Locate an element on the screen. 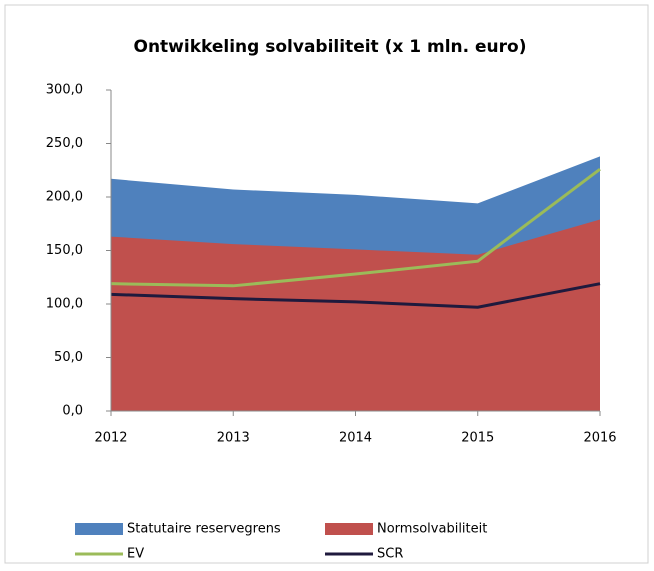 This screenshot has height=571, width=654. x-tick-label: 2012 is located at coordinates (110, 438).